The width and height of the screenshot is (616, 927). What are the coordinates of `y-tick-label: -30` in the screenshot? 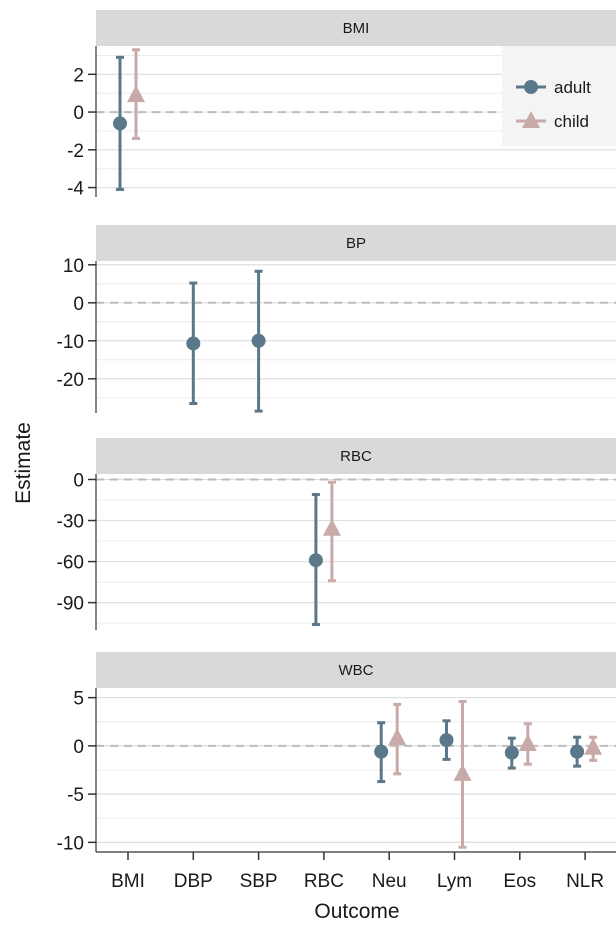 It's located at (70, 522).